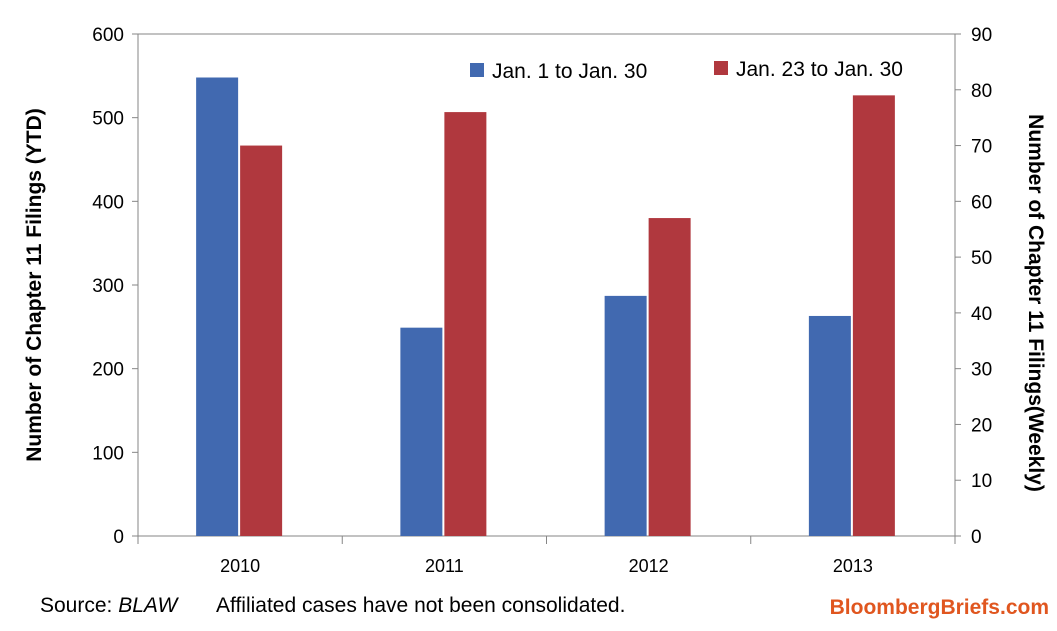  I want to click on right-axis-tick-label: 30, so click(981, 370).